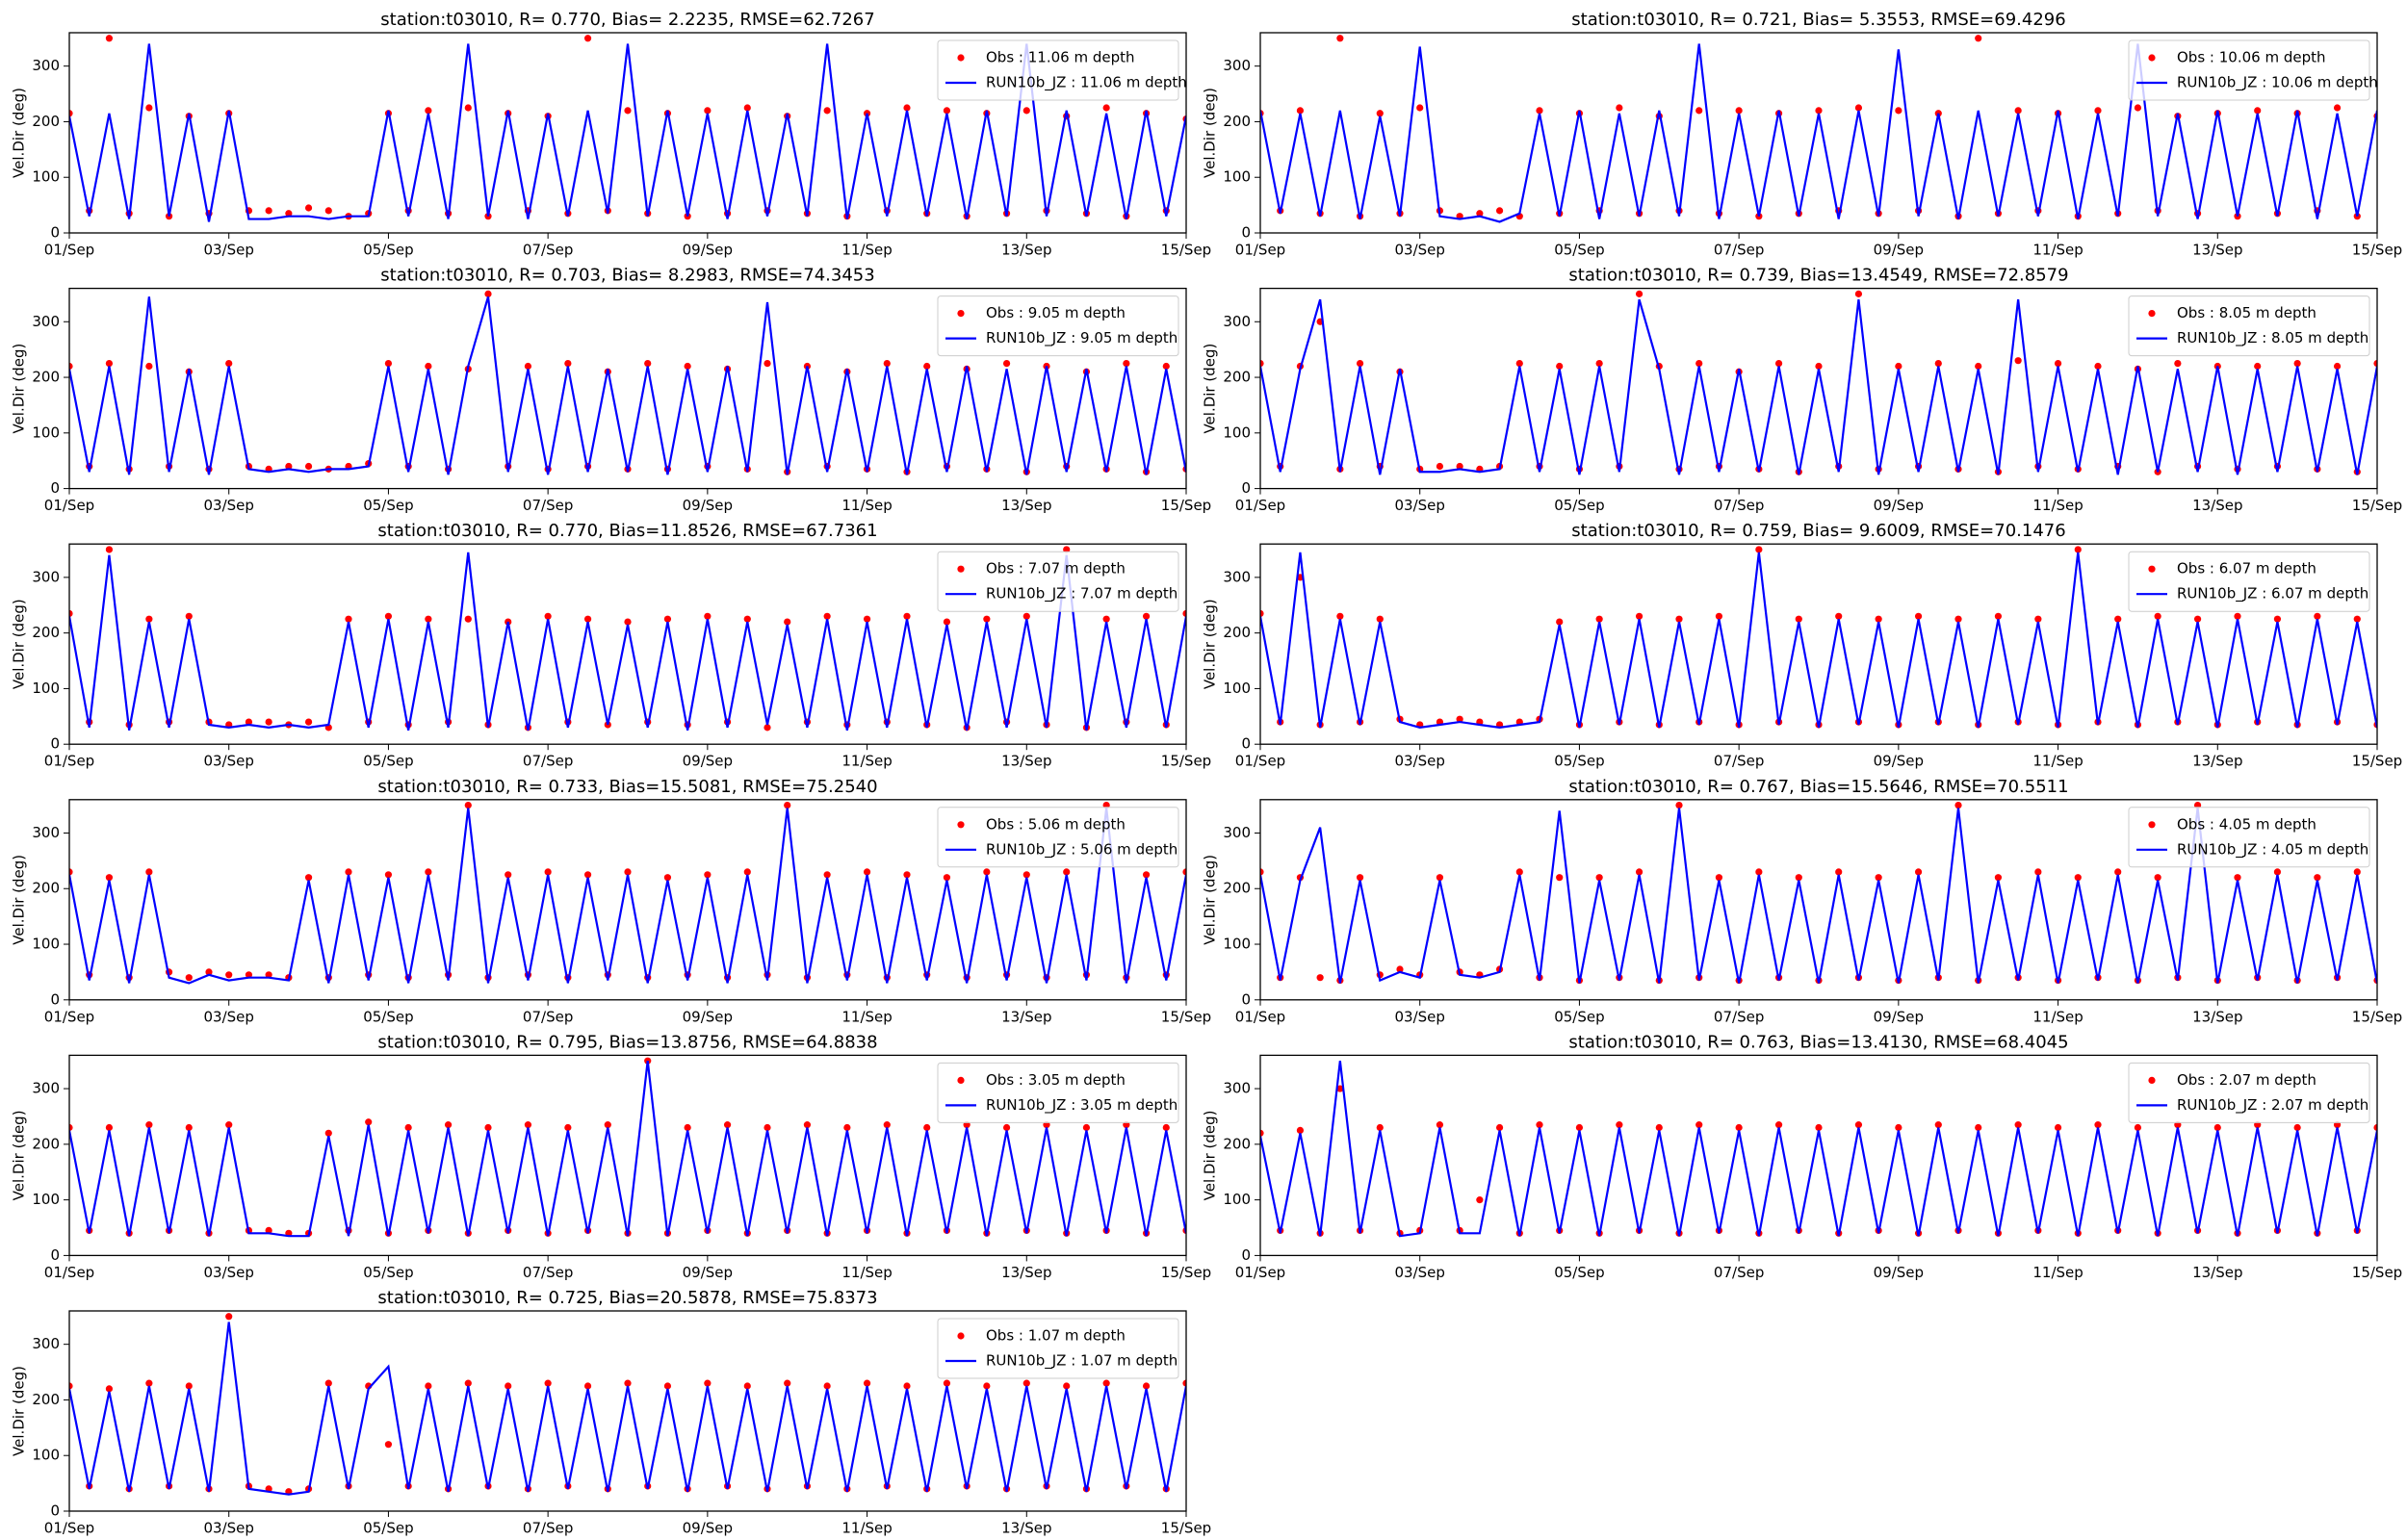 The height and width of the screenshot is (1540, 2407). I want to click on x-tick-label: 03/Sep, so click(1420, 761).